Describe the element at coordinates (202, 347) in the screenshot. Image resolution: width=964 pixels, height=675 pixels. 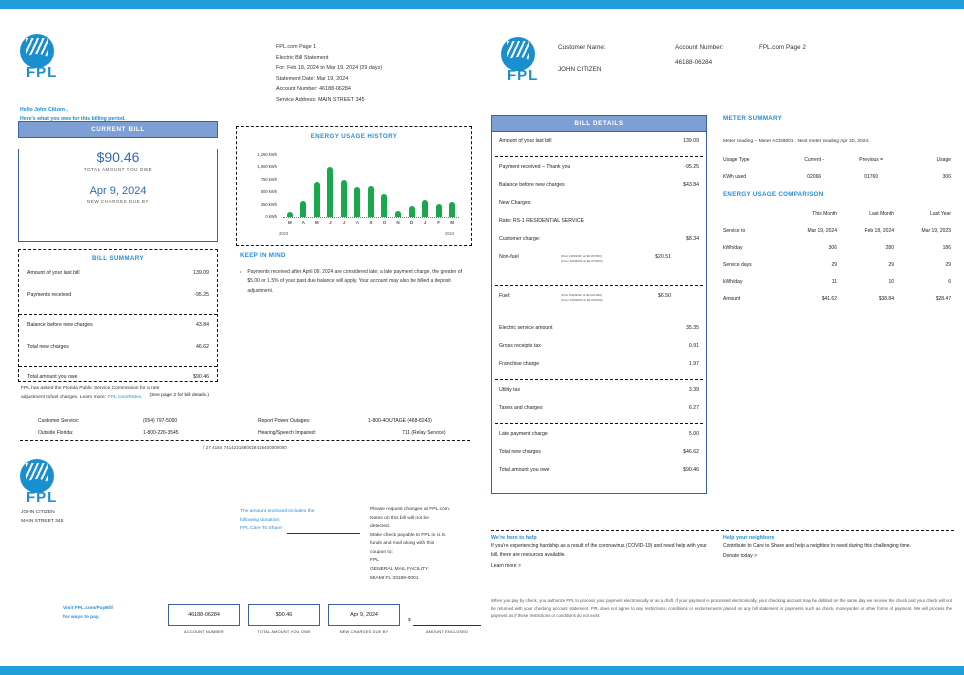
I see `bill-summary-row-value: 46.62` at that location.